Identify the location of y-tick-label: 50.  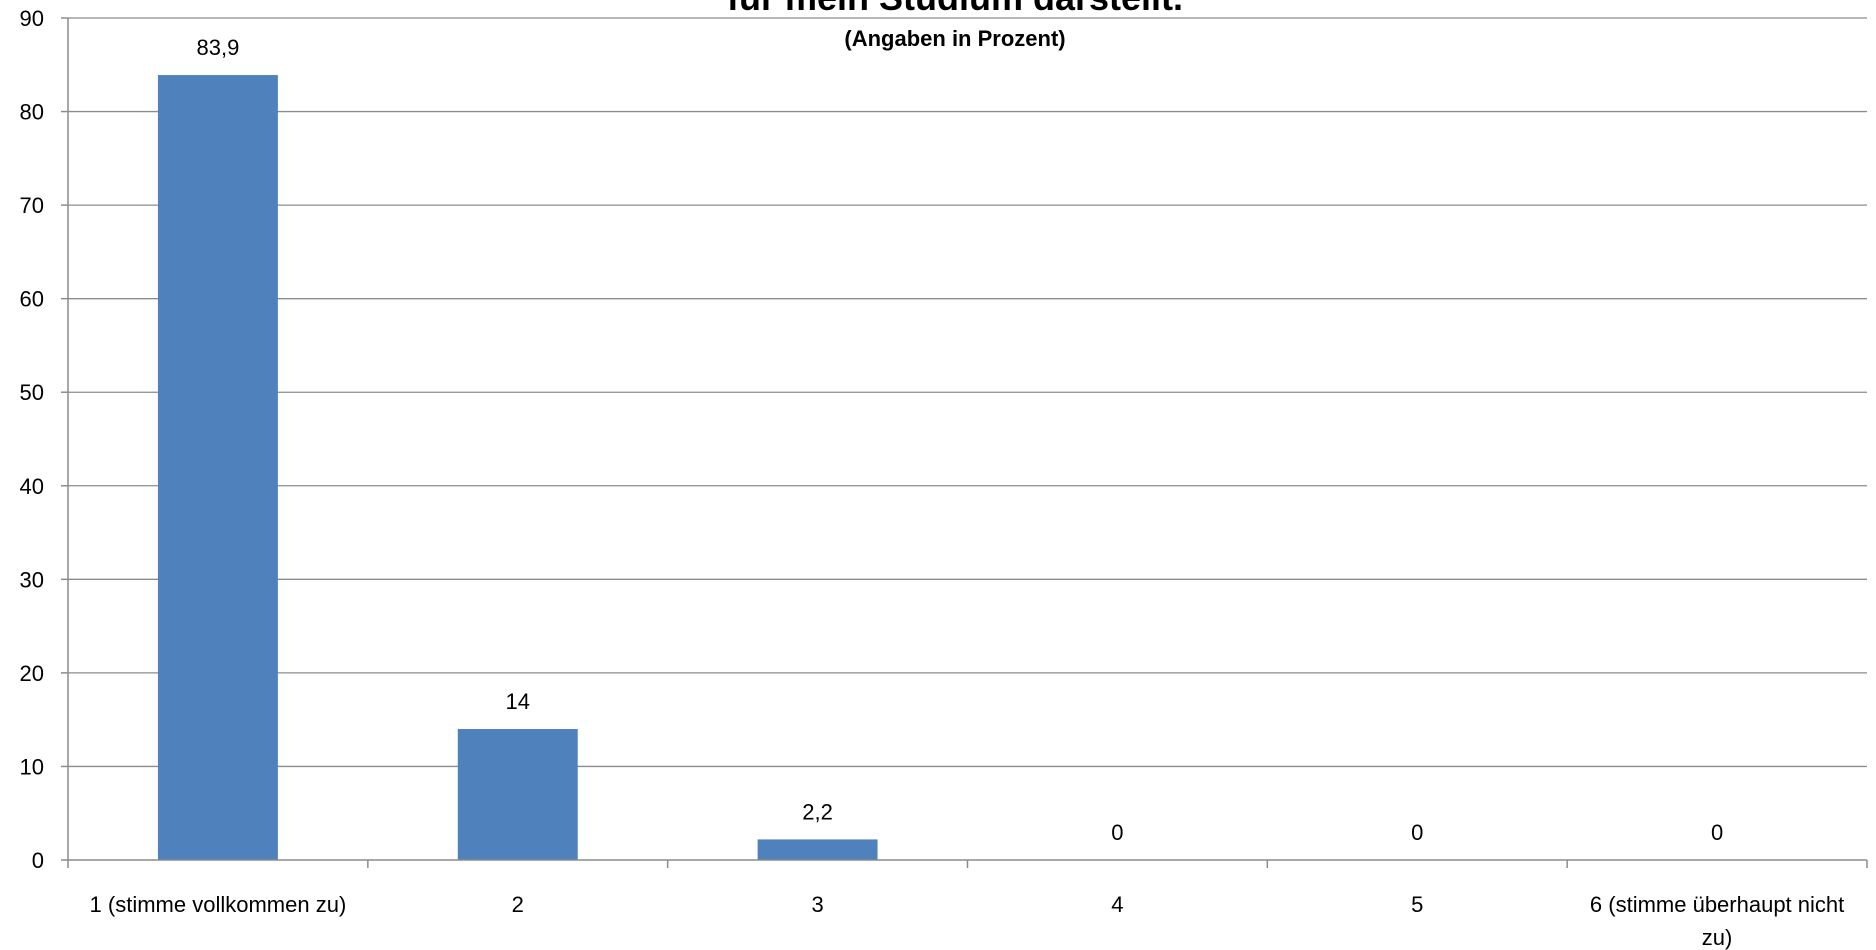
(32, 392).